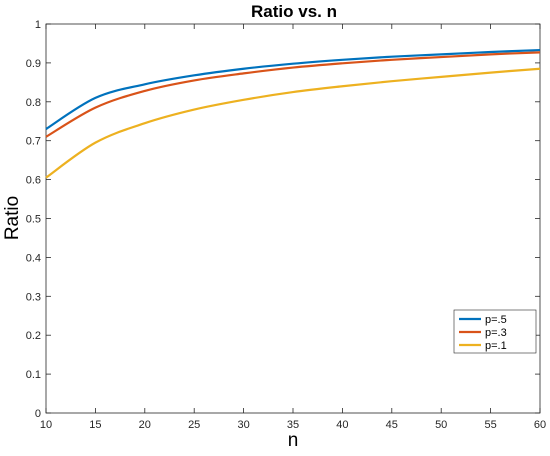  Describe the element at coordinates (293, 440) in the screenshot. I see `x-axis-label: n` at that location.